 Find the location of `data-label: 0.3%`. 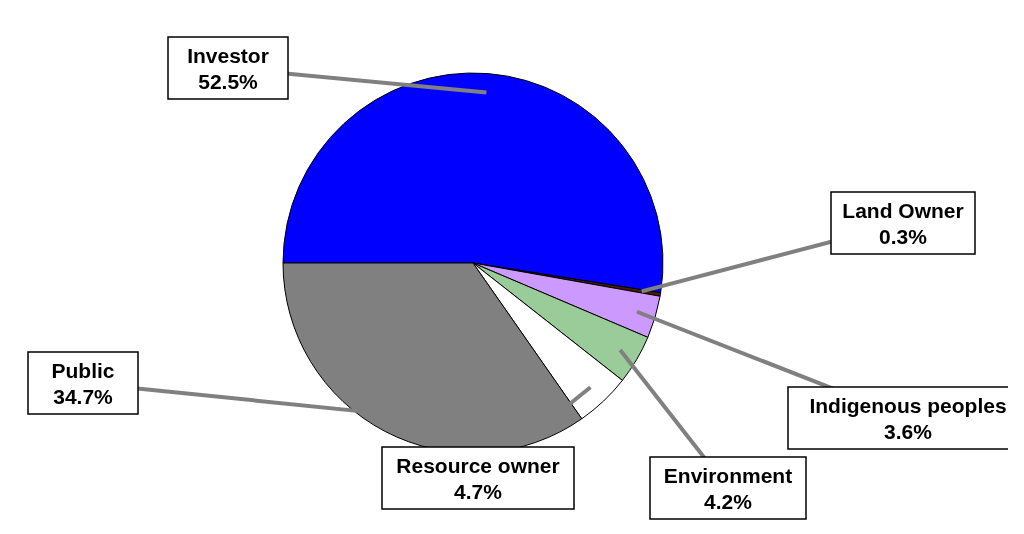

data-label: 0.3% is located at coordinates (903, 236).